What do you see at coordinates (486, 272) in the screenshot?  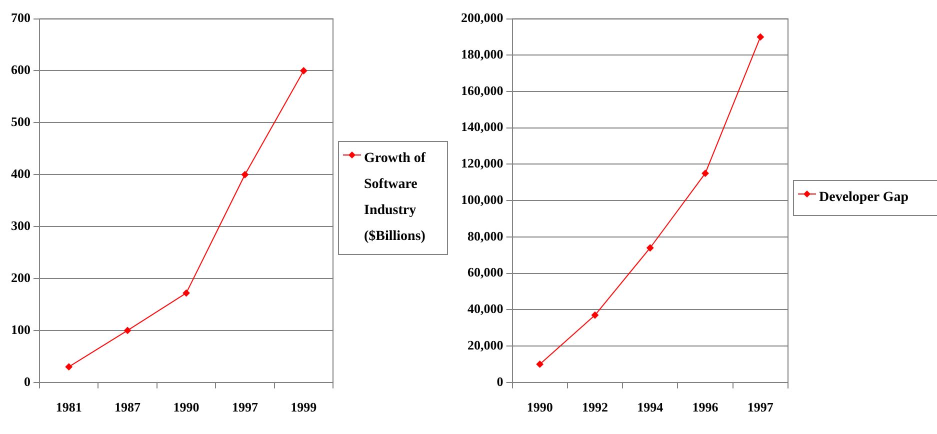 I see `y-tick-label: 60,000` at bounding box center [486, 272].